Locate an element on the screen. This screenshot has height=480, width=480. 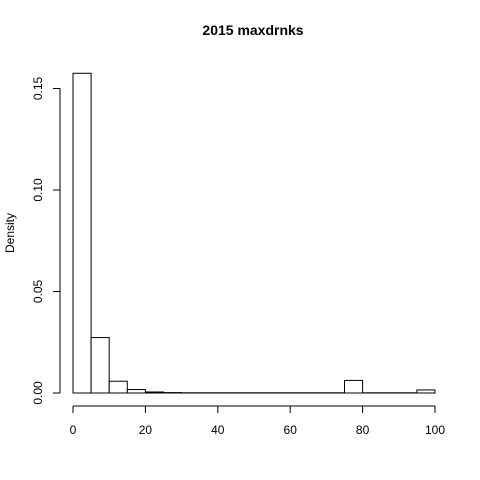
x-tick-label: 40 is located at coordinates (218, 430).